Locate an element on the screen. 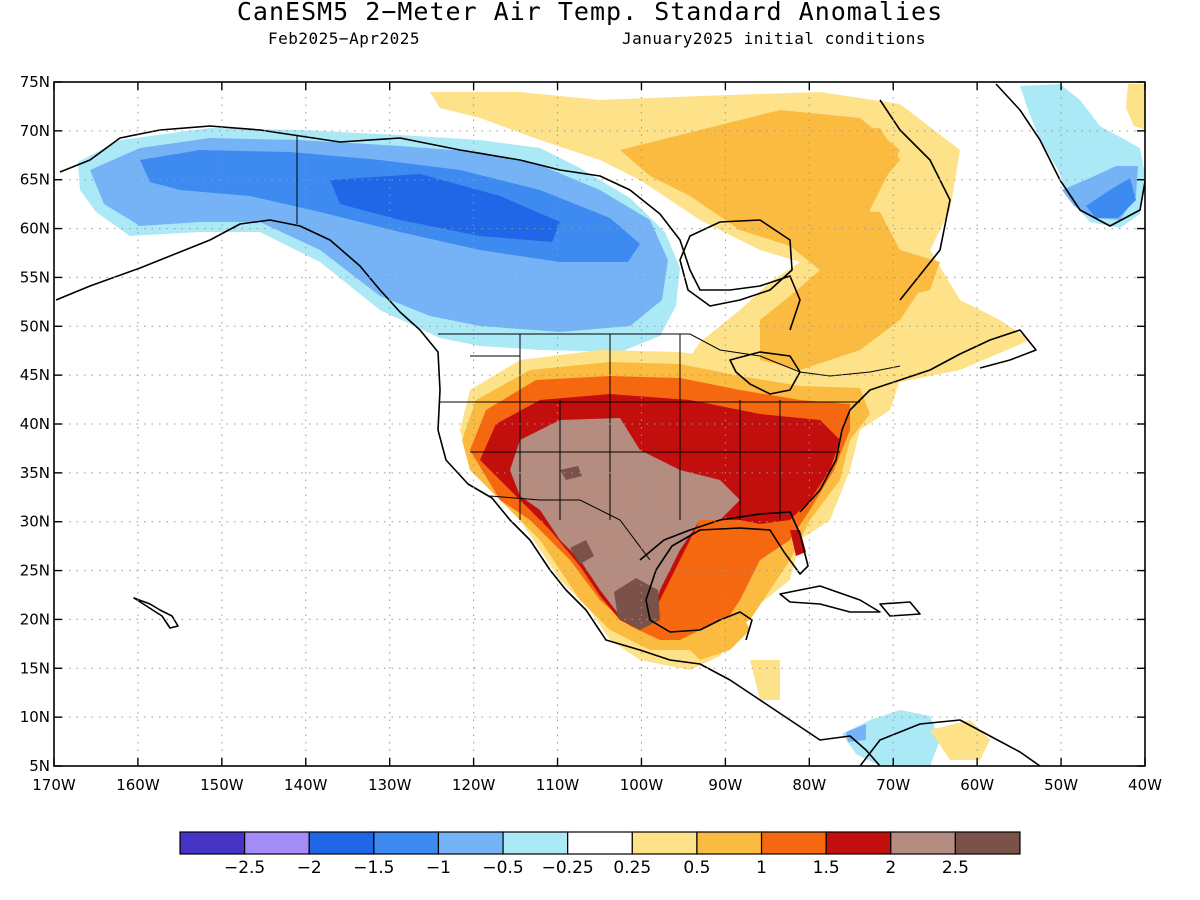  colorbar-label: 0.25 is located at coordinates (632, 868).